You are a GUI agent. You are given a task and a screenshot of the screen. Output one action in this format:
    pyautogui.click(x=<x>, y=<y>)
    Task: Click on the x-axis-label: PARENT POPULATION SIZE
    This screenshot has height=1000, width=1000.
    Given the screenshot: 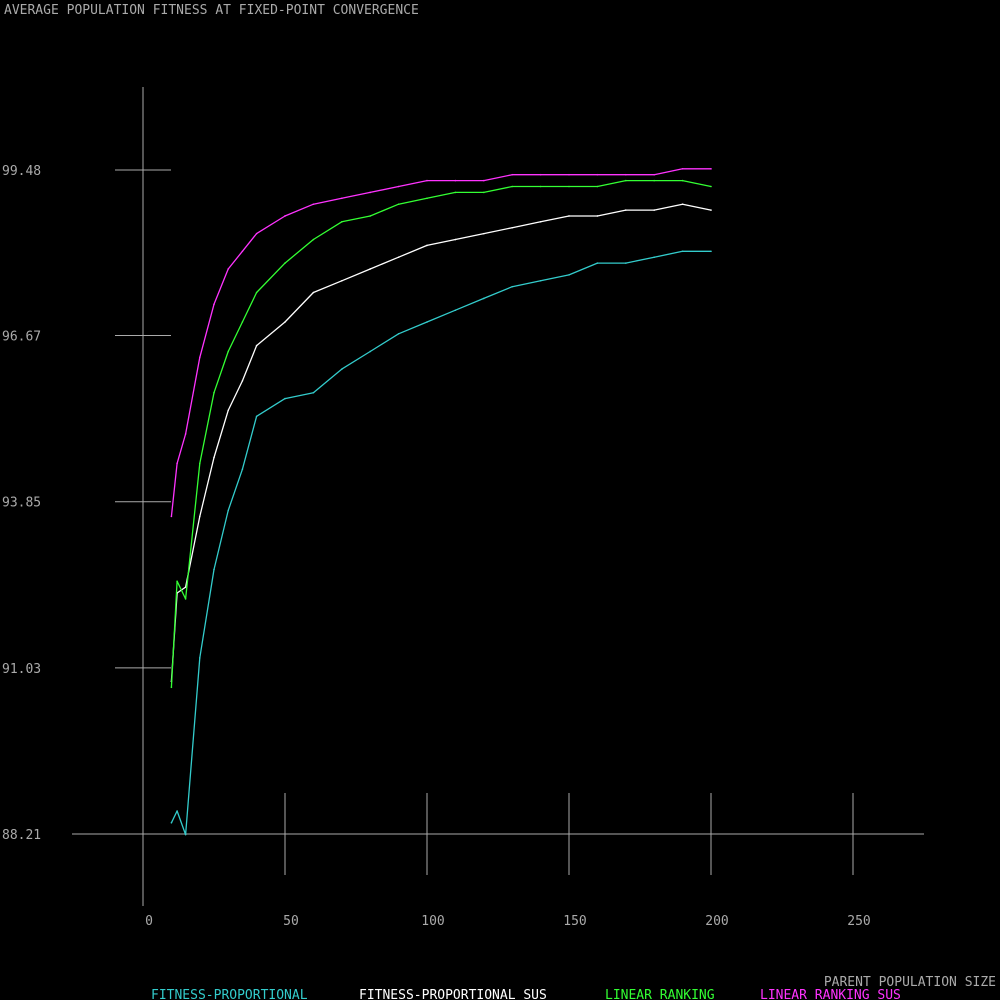 What is the action you would take?
    pyautogui.click(x=910, y=982)
    